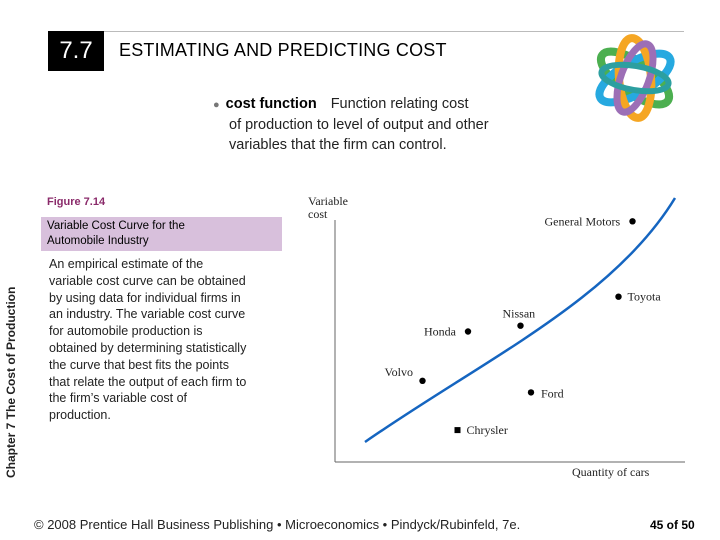 The height and width of the screenshot is (540, 720). Describe the element at coordinates (422, 380) in the screenshot. I see `point-volvo` at that location.